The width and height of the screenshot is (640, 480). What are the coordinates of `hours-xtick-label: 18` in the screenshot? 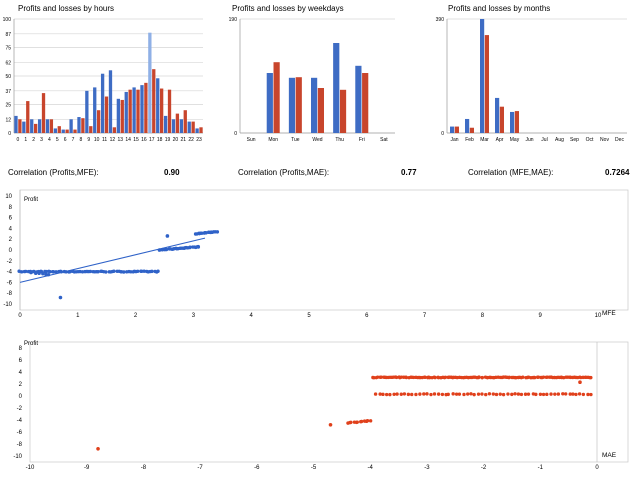 It's located at (160, 140).